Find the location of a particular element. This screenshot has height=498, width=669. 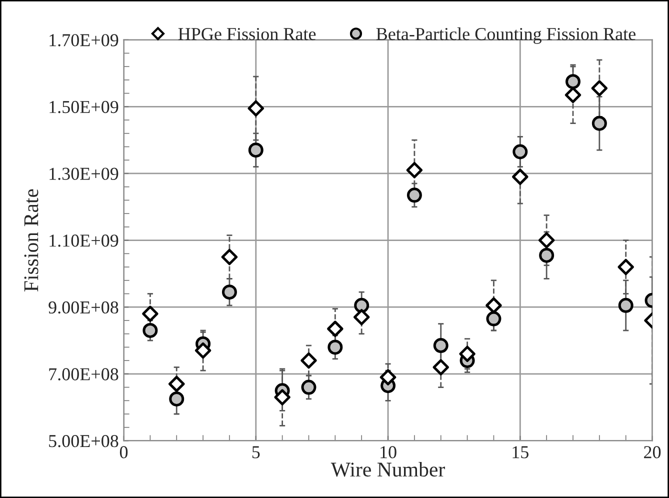

legend-label: HPGe Fission Rate is located at coordinates (247, 34).